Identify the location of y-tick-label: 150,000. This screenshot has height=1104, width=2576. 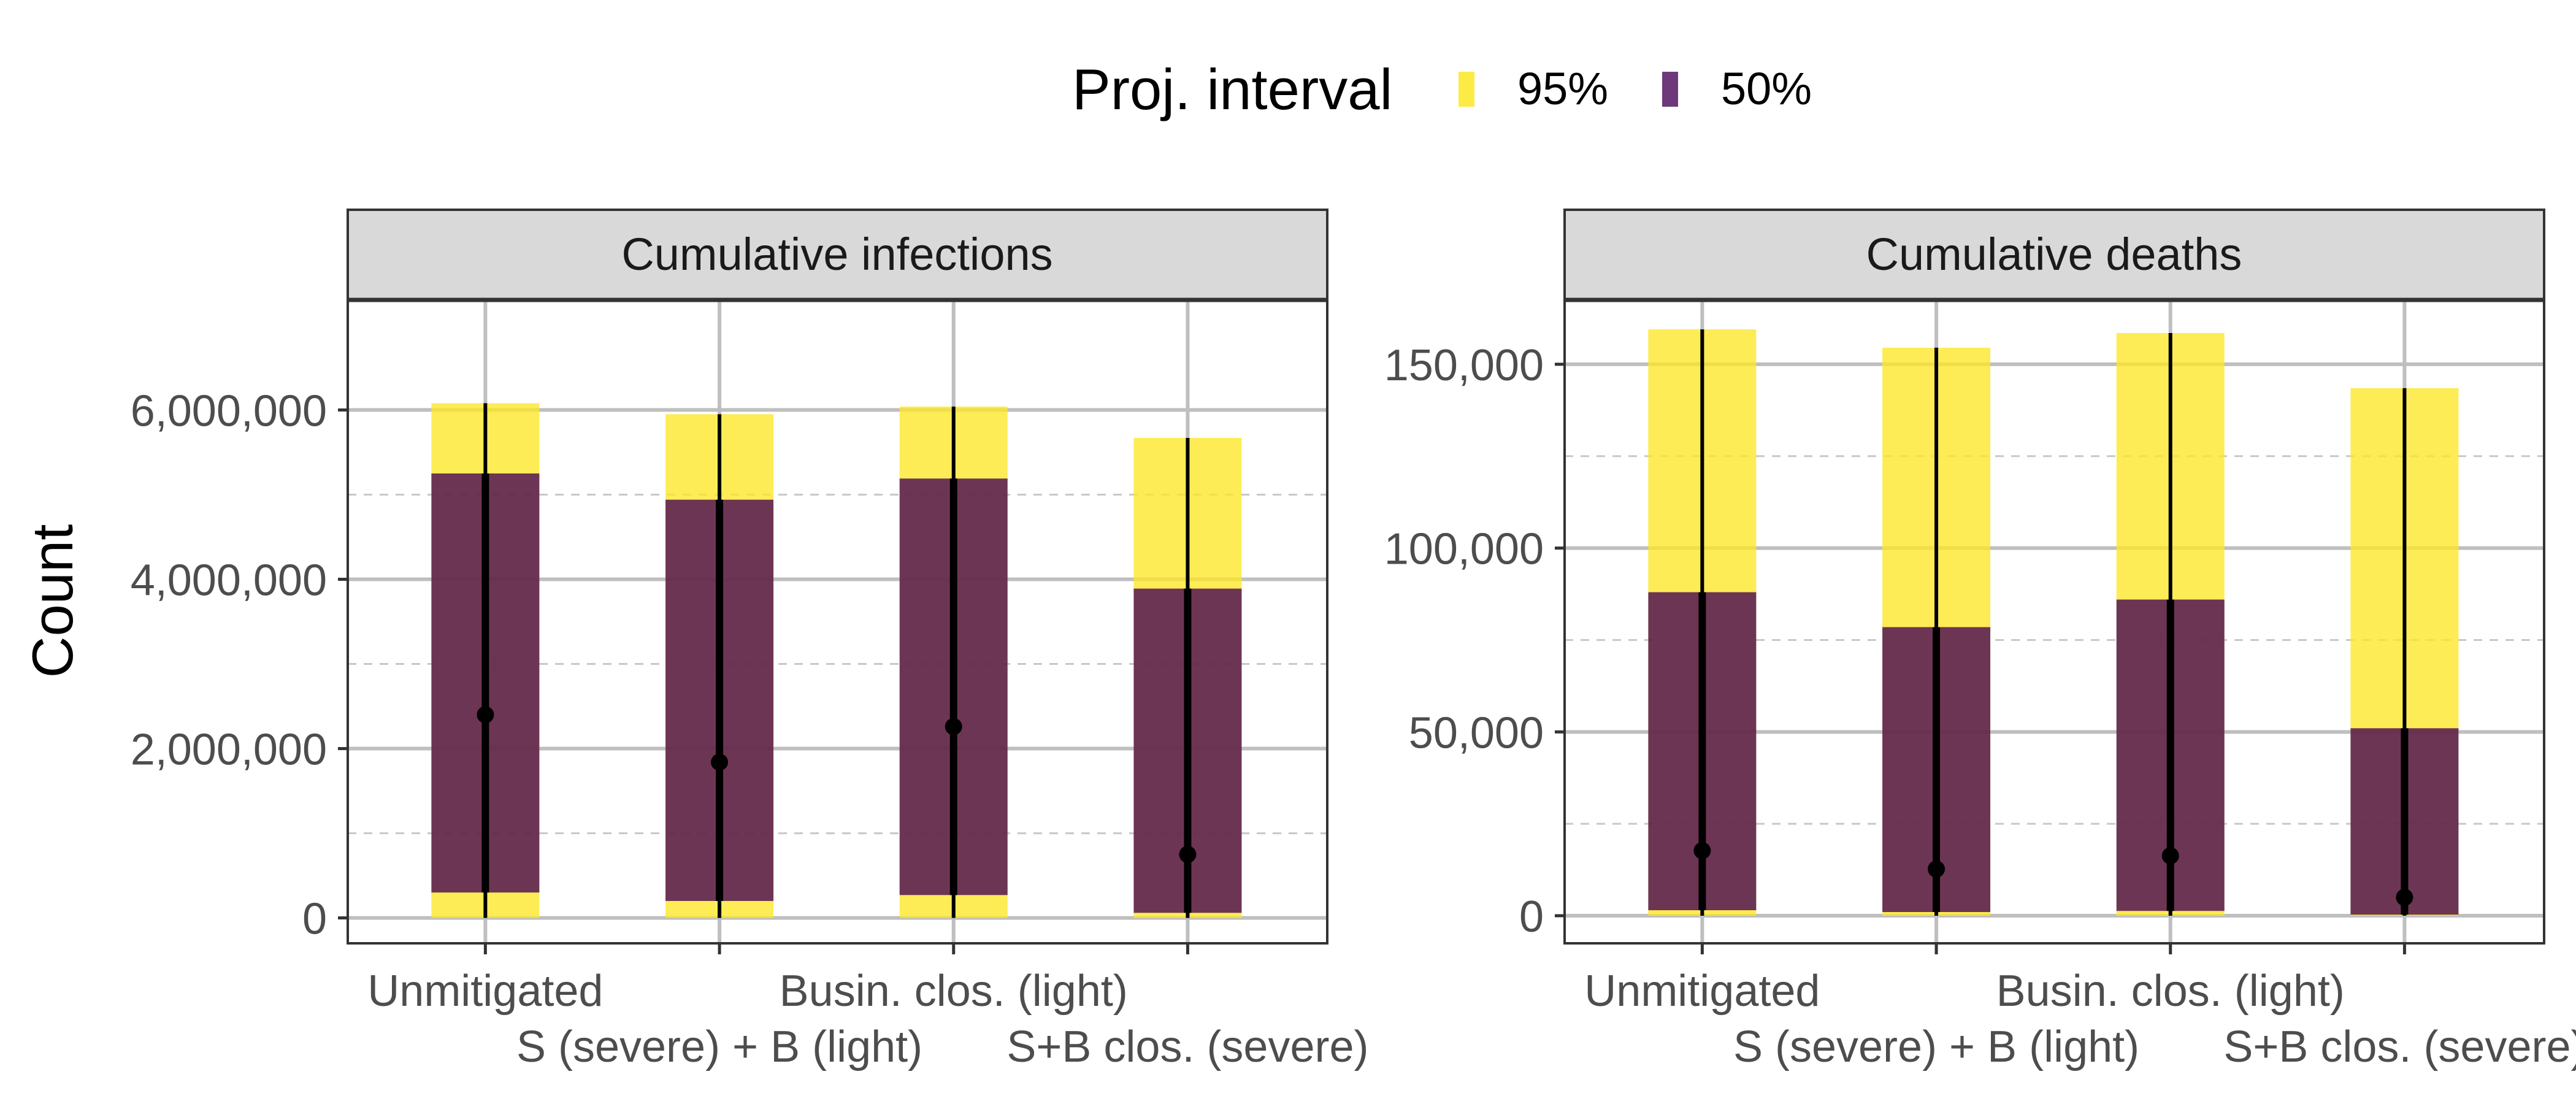
(1464, 365).